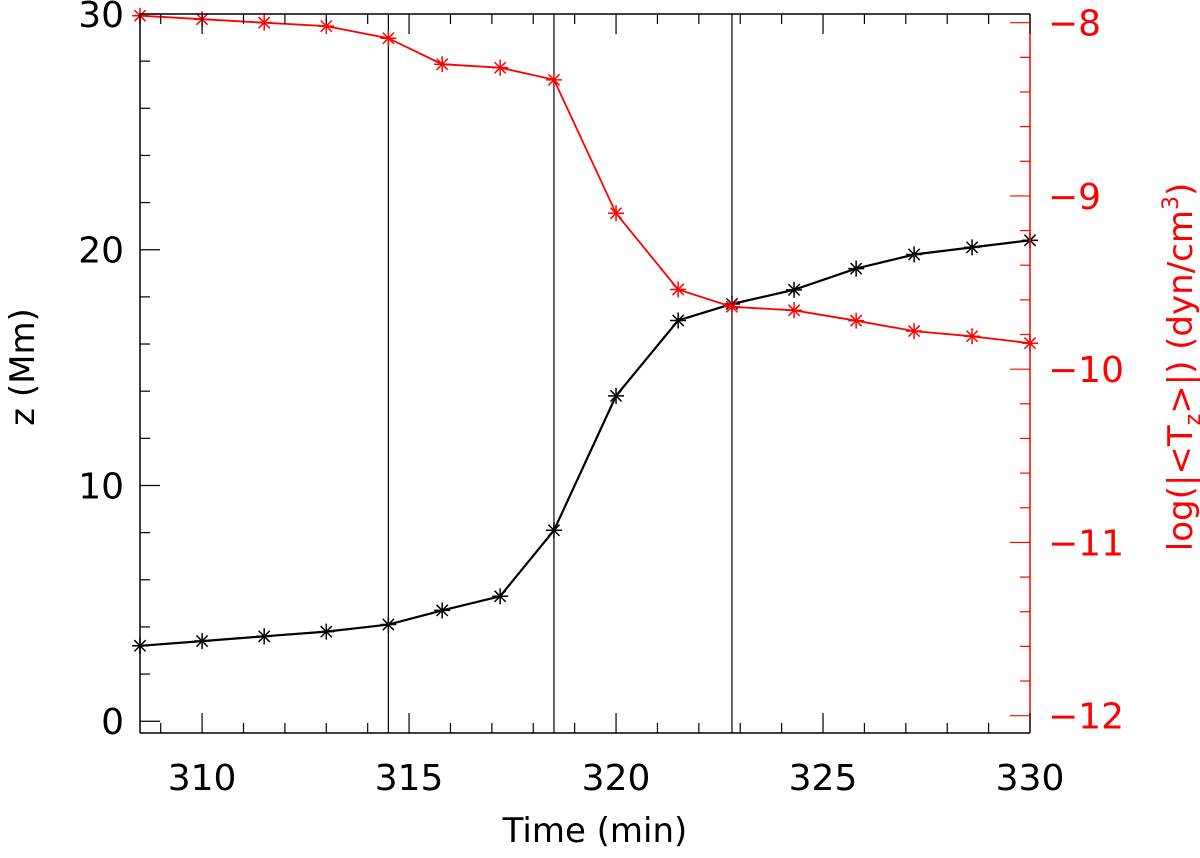 The width and height of the screenshot is (1200, 858). What do you see at coordinates (409, 778) in the screenshot?
I see `x-tick-label: 315` at bounding box center [409, 778].